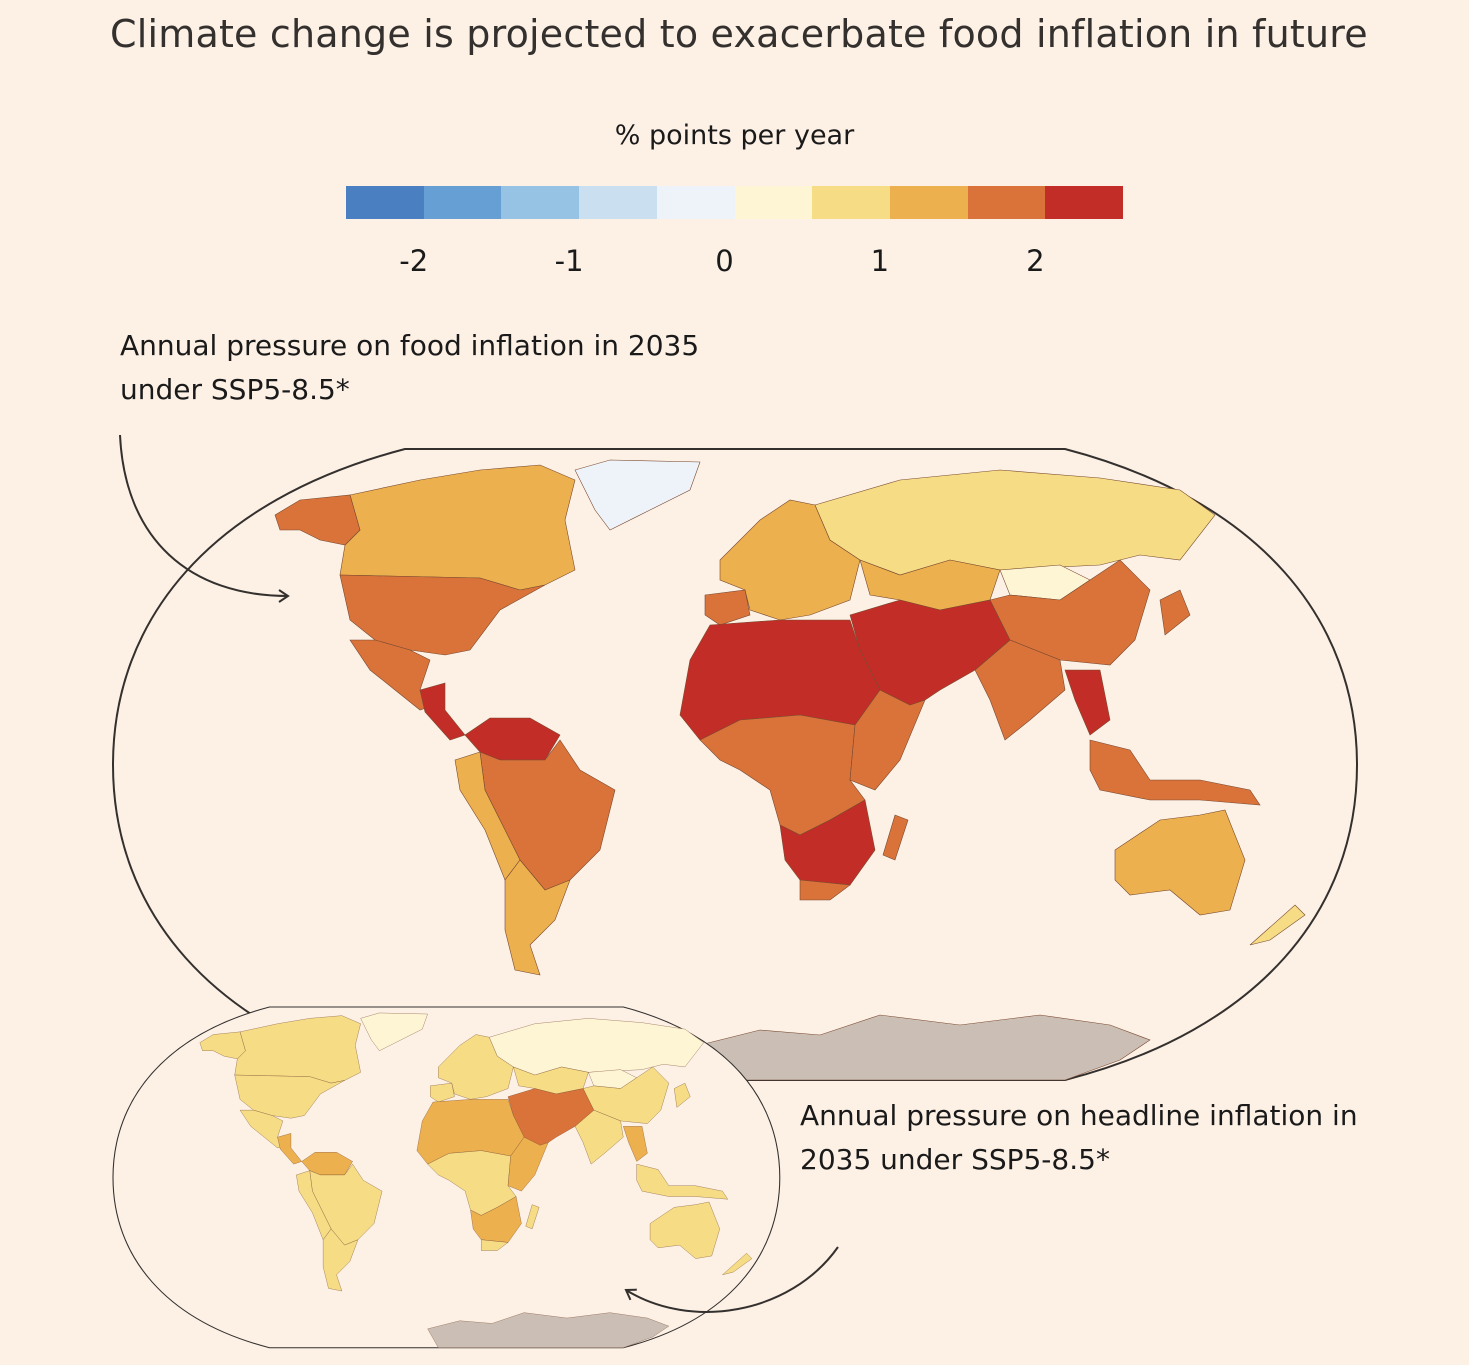  I want to click on headline-label-line2: 2035 under SSP5-8.5*, so click(955, 1159).